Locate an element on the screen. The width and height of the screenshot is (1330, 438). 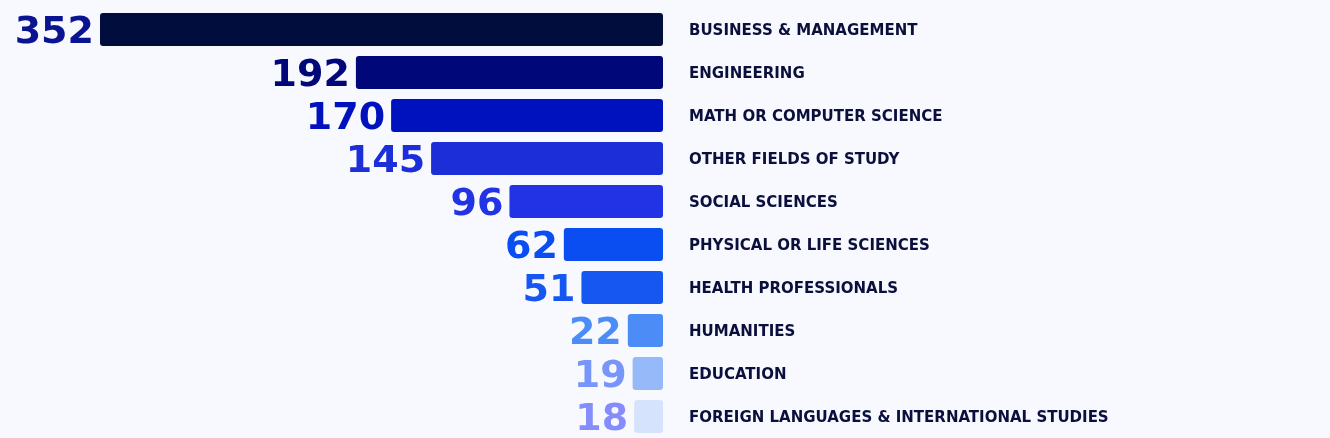
data-label: 62 is located at coordinates (531, 244).